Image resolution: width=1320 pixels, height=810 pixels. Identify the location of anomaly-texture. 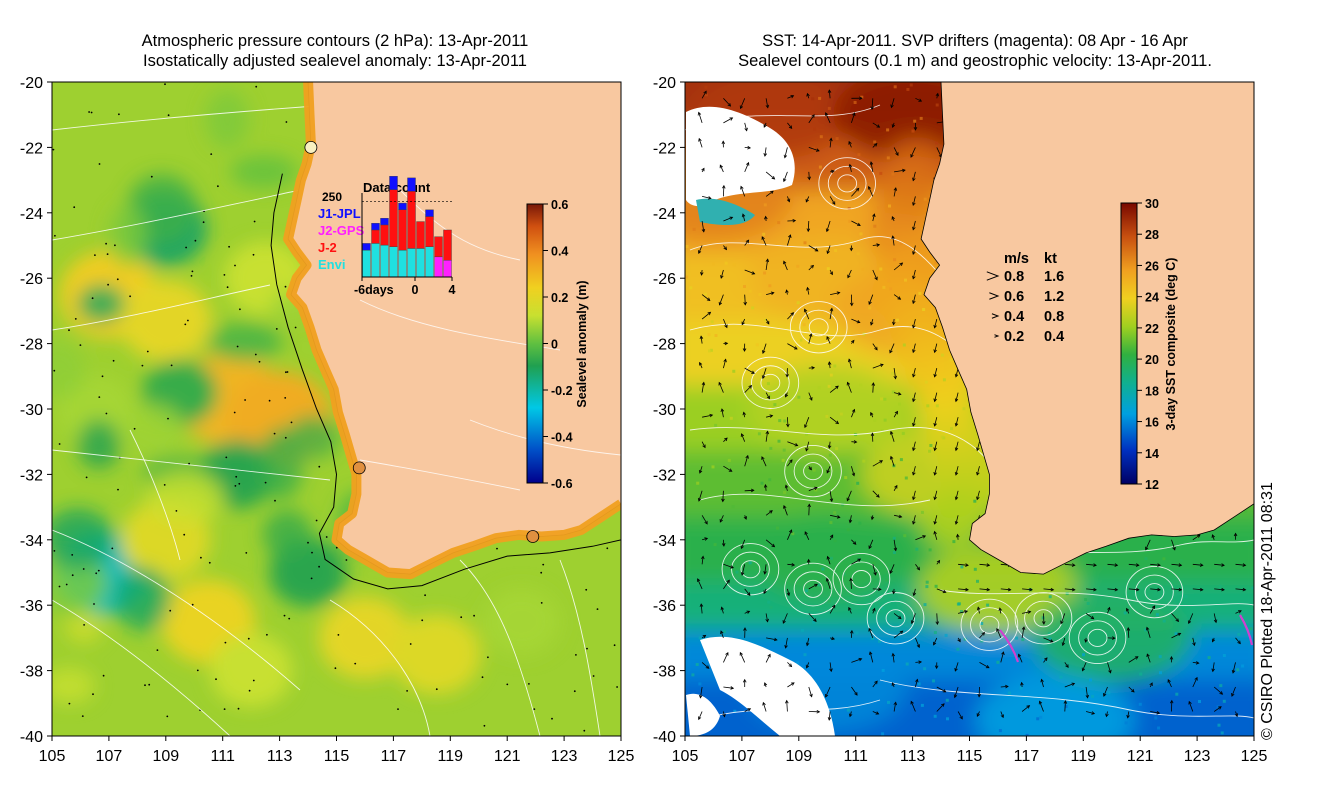
(127, 235).